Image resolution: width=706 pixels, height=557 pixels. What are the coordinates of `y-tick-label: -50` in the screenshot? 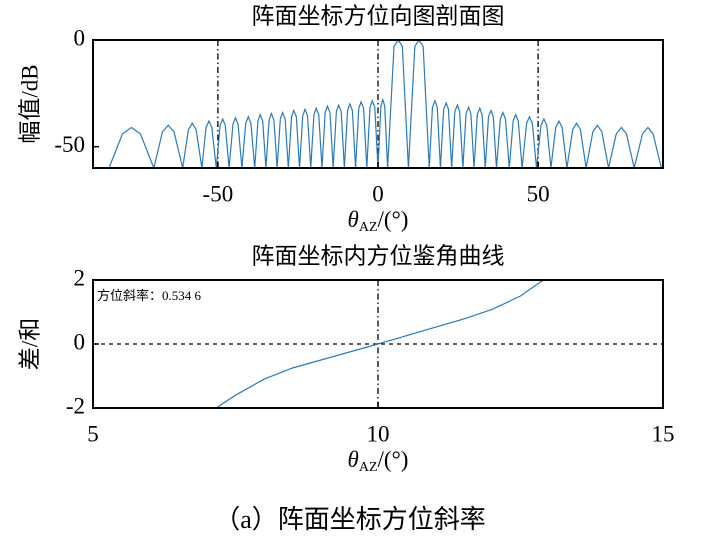 It's located at (69, 144).